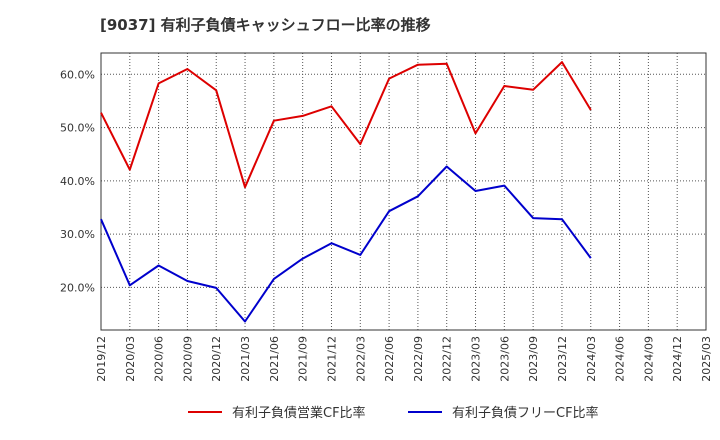  What do you see at coordinates (591, 359) in the screenshot?
I see `x-tick-label: 2024/03` at bounding box center [591, 359].